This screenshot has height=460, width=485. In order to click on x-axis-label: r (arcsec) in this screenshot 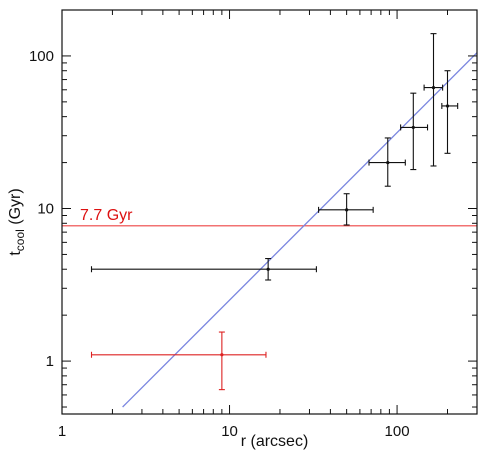, I will do `click(275, 441)`.